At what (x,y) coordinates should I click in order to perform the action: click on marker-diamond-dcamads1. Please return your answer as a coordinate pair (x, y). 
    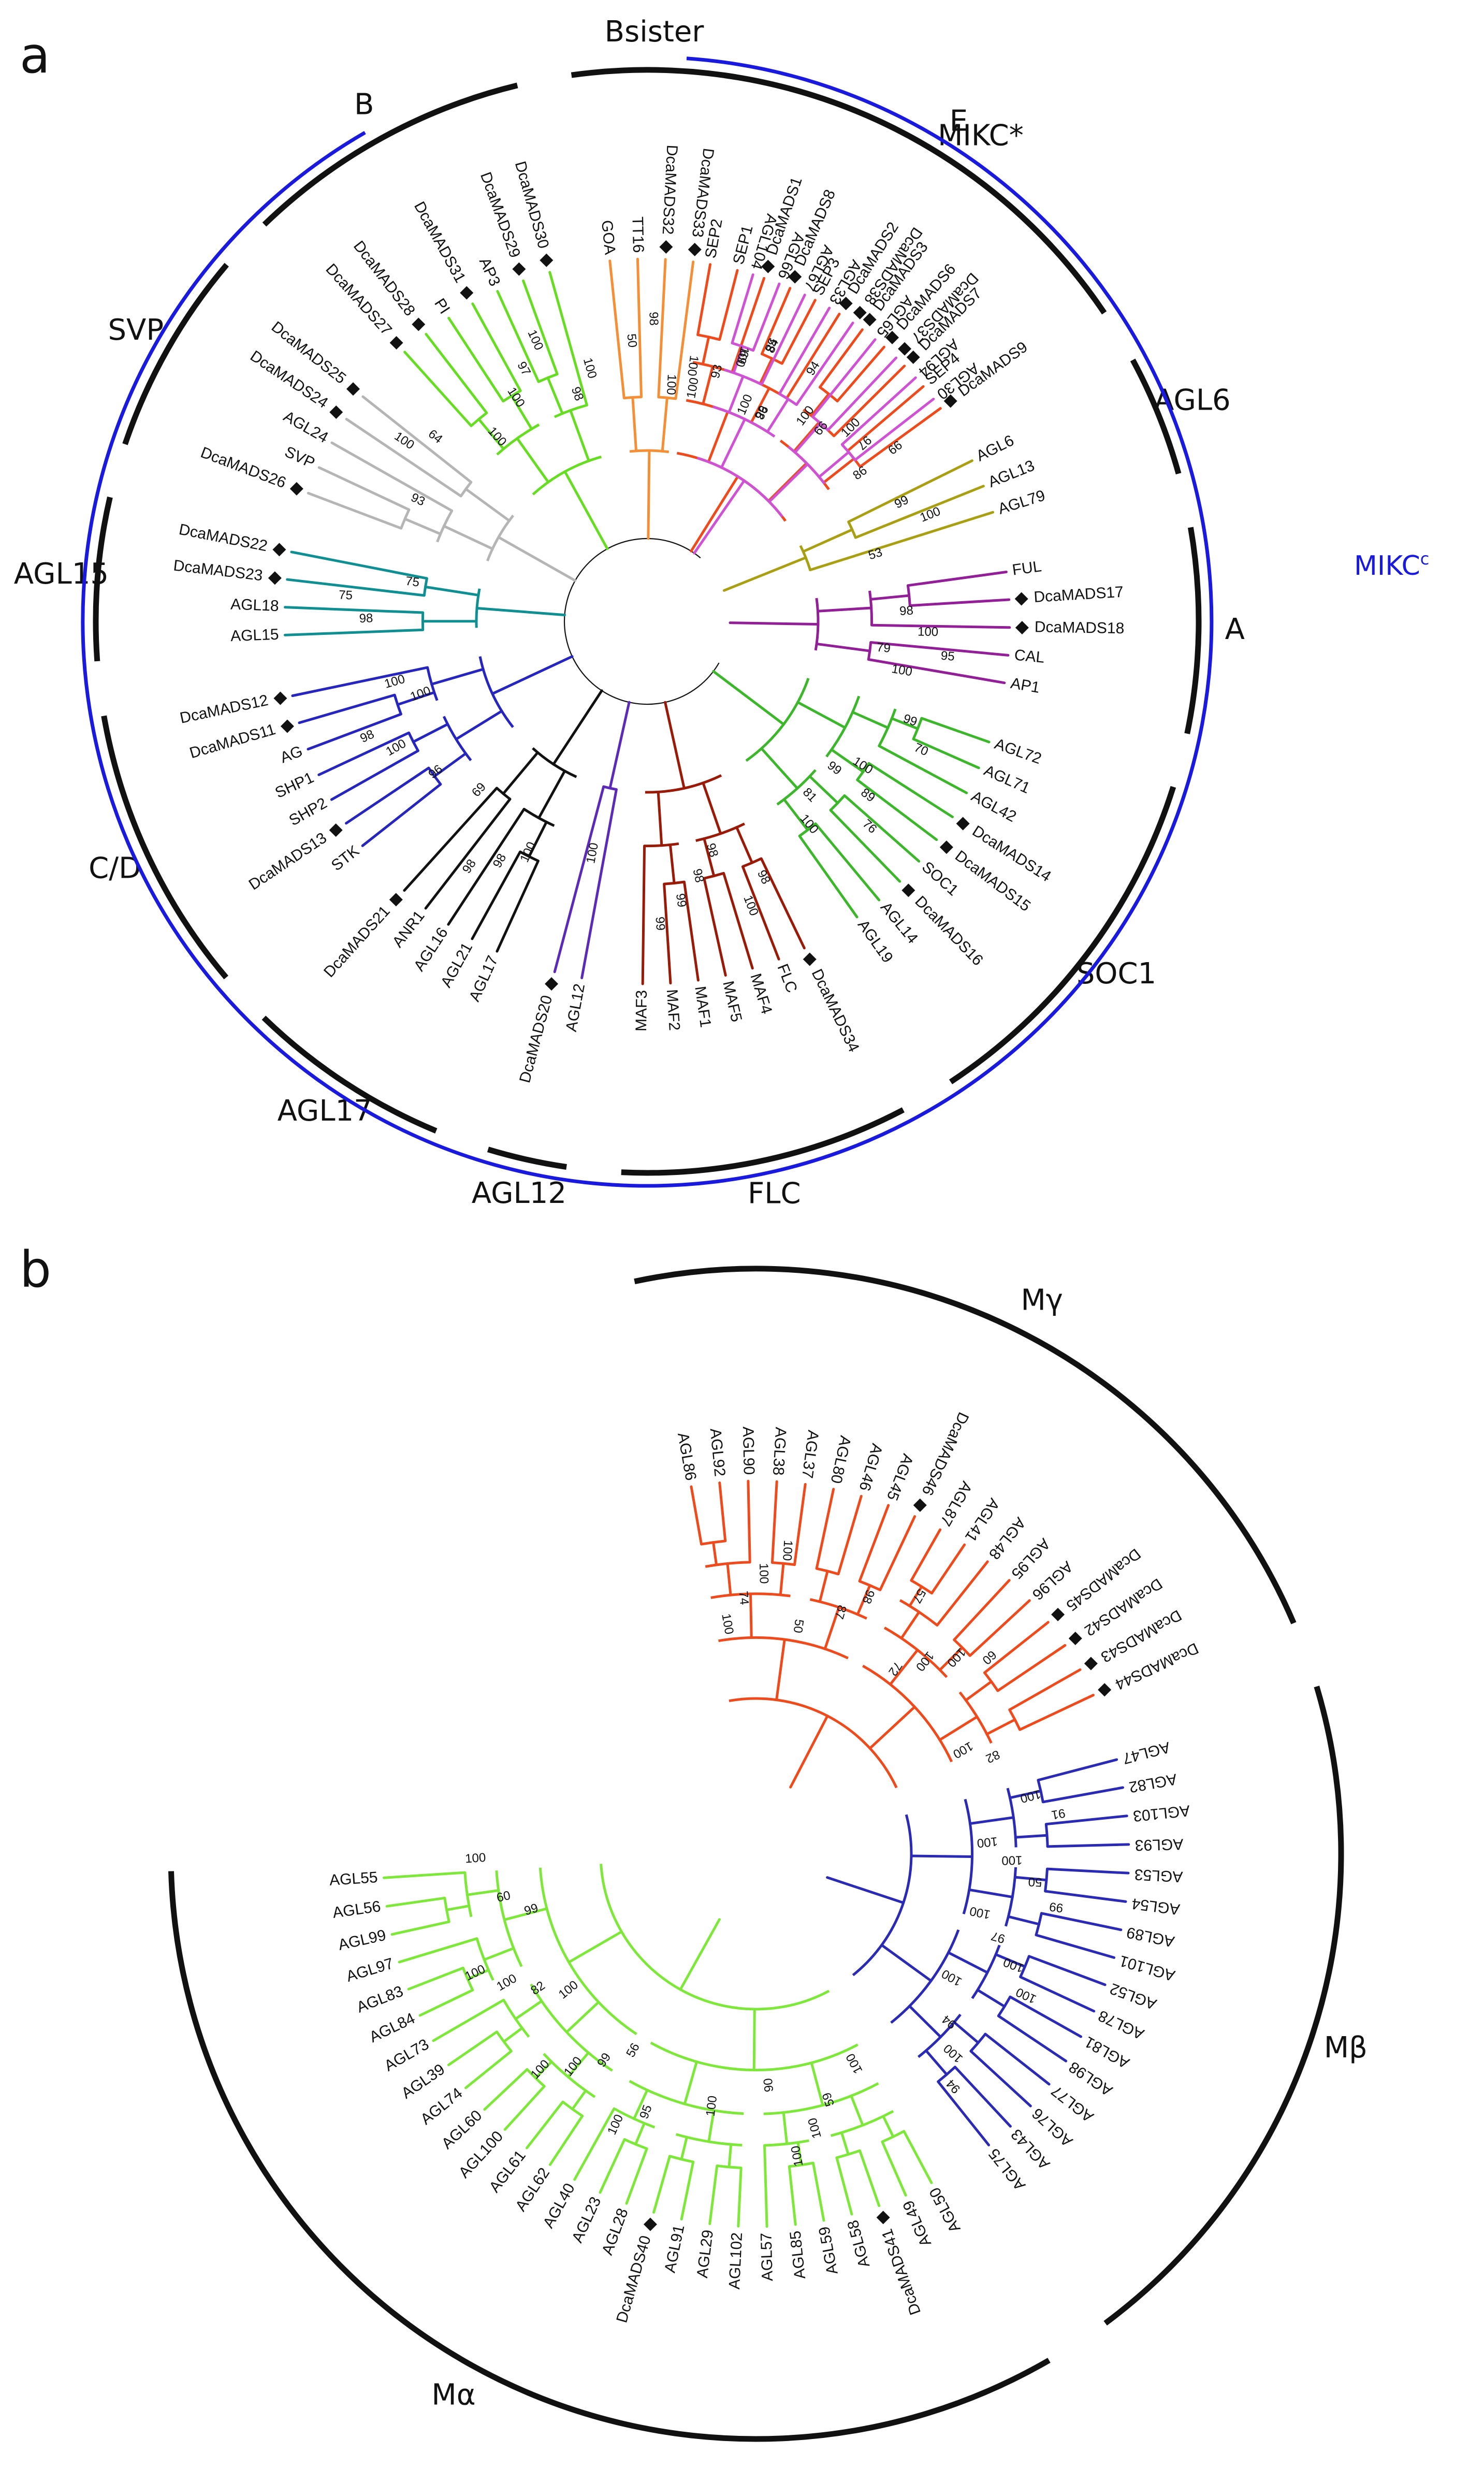
    Looking at the image, I should click on (768, 266).